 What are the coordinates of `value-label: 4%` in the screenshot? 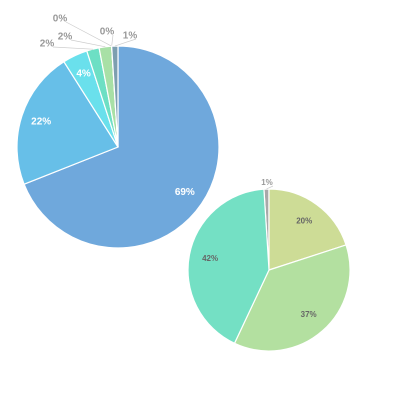 It's located at (83, 74).